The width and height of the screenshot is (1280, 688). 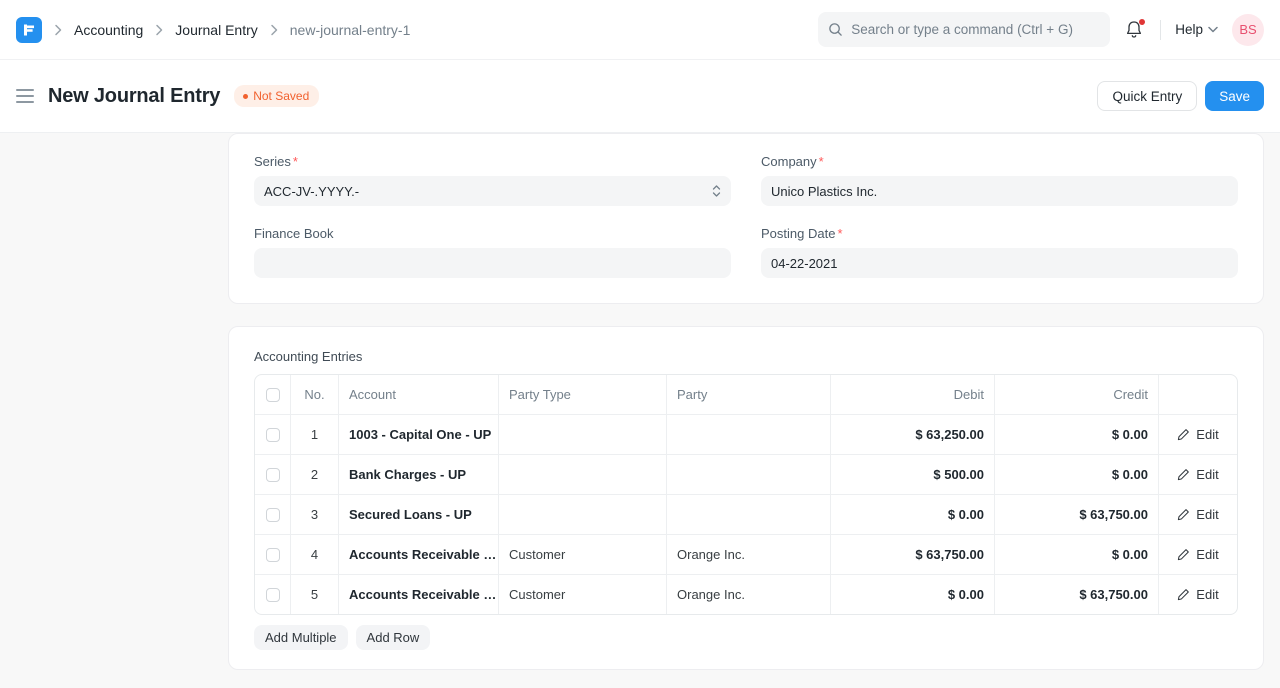 What do you see at coordinates (246, 96) in the screenshot?
I see `status-dot-icon` at bounding box center [246, 96].